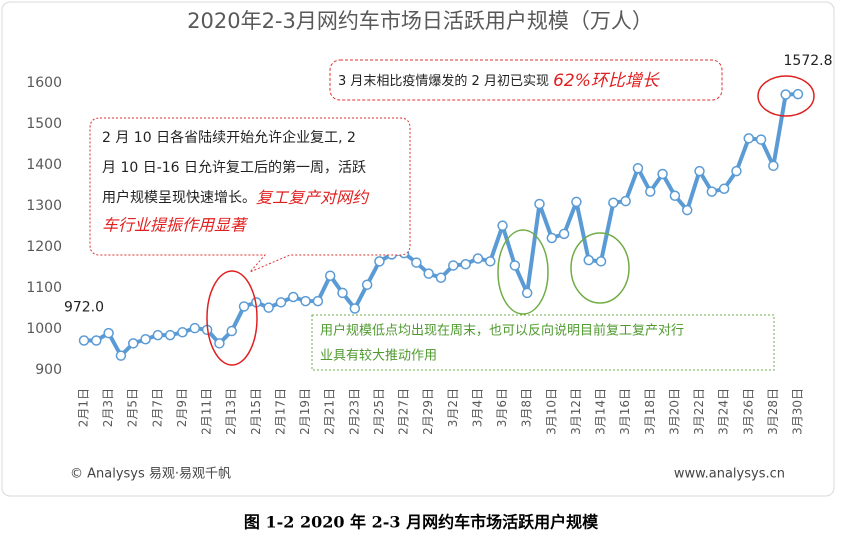  I want to click on x-tick-label: 2月15日, so click(256, 411).